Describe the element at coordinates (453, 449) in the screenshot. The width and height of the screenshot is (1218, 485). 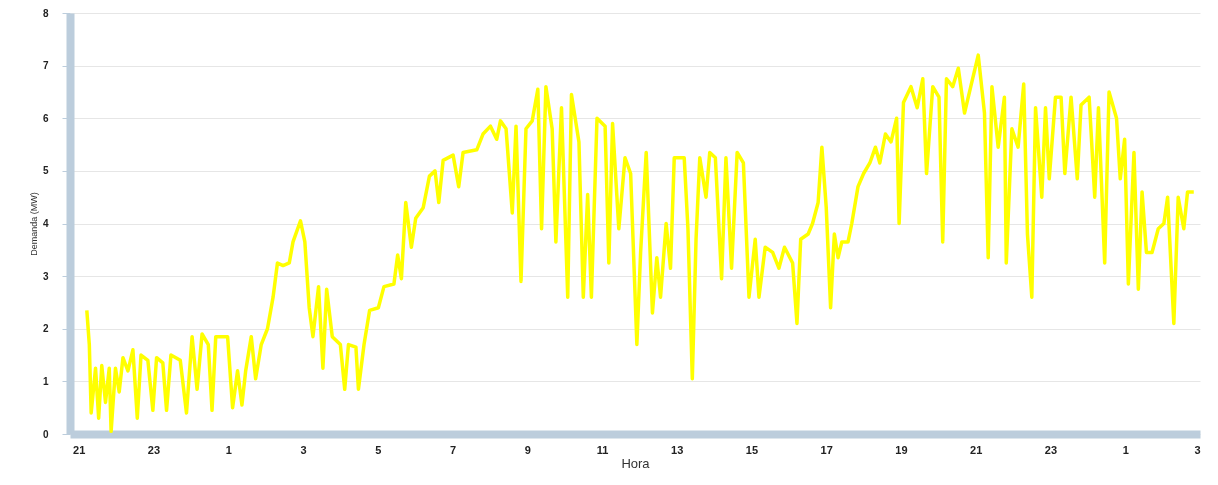
I see `x-tick-label: 7` at that location.